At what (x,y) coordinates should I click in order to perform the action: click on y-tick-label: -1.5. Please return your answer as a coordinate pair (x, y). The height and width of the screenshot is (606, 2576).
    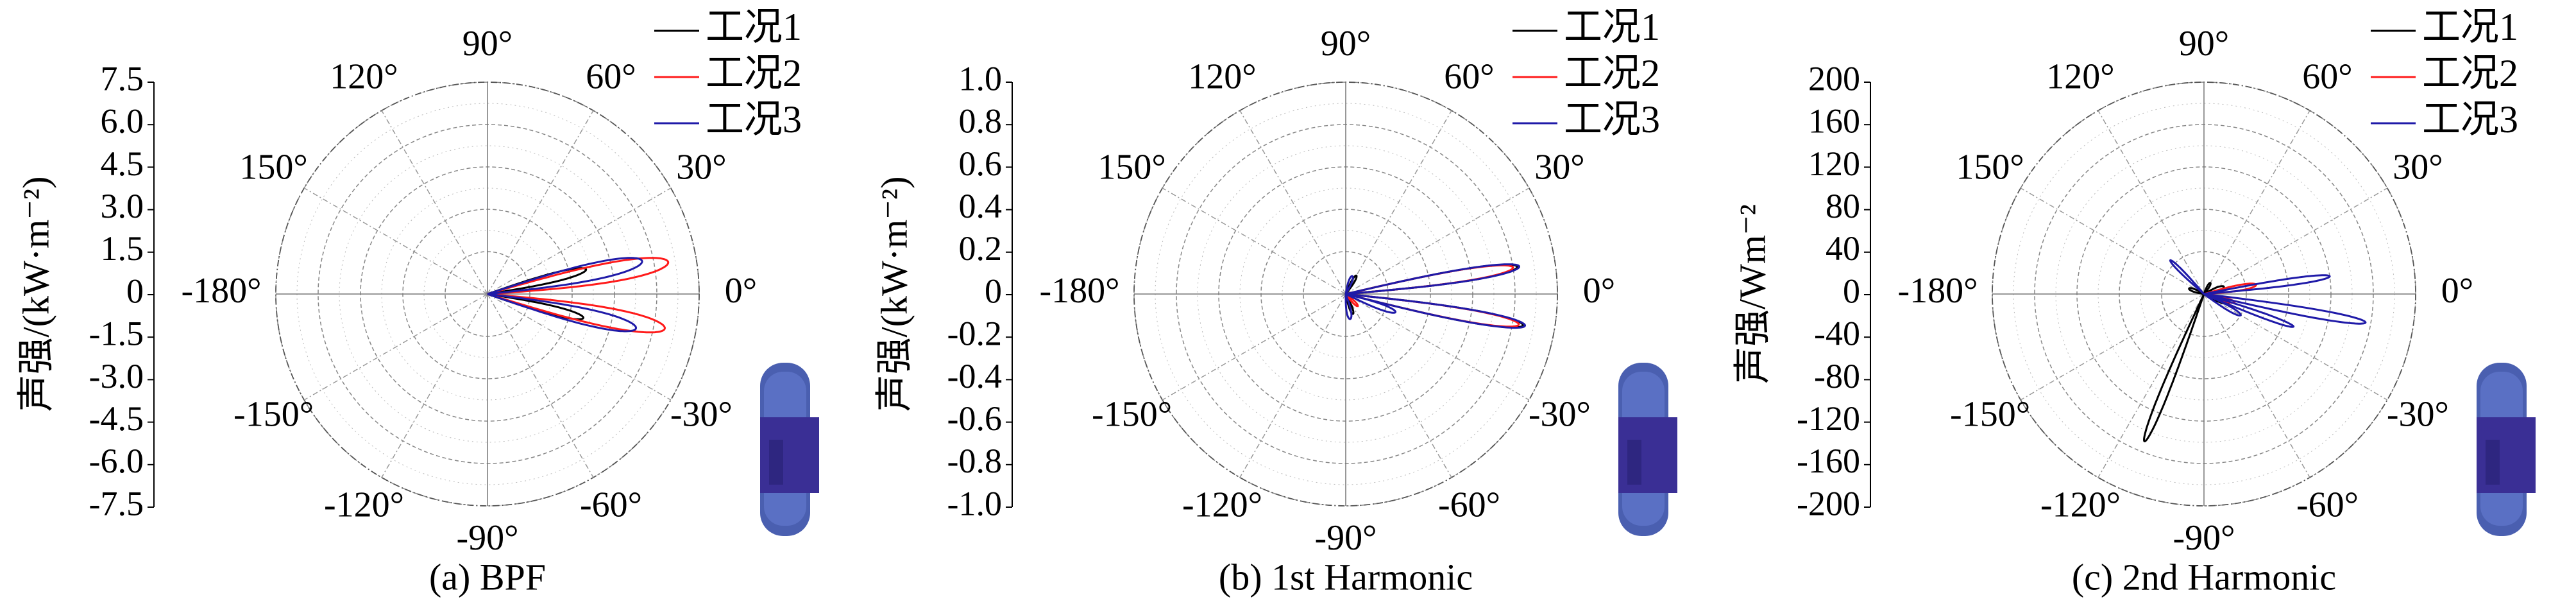
    Looking at the image, I should click on (116, 334).